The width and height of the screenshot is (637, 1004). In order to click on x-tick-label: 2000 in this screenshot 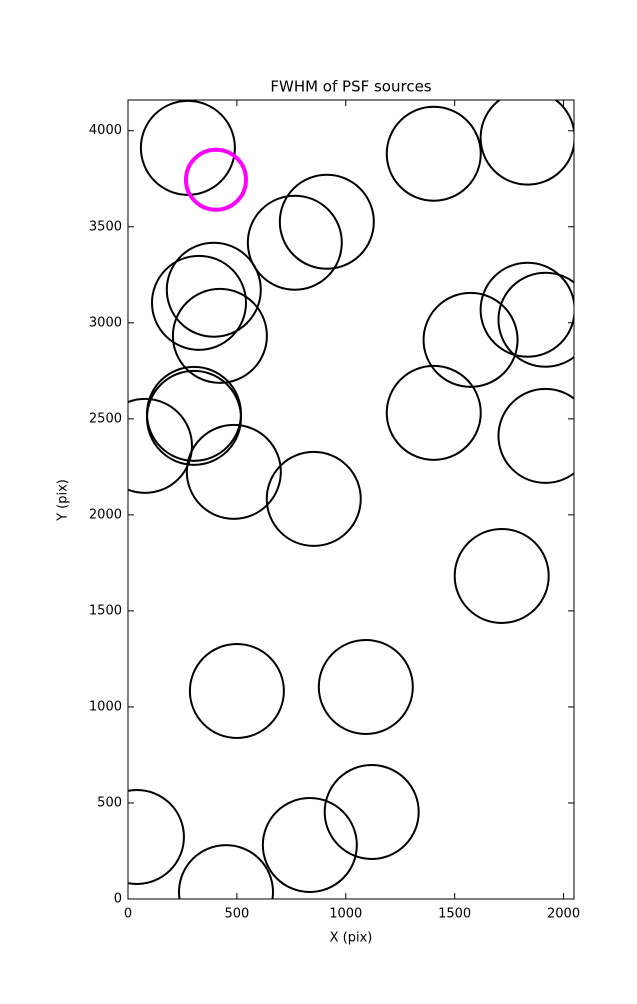, I will do `click(563, 914)`.